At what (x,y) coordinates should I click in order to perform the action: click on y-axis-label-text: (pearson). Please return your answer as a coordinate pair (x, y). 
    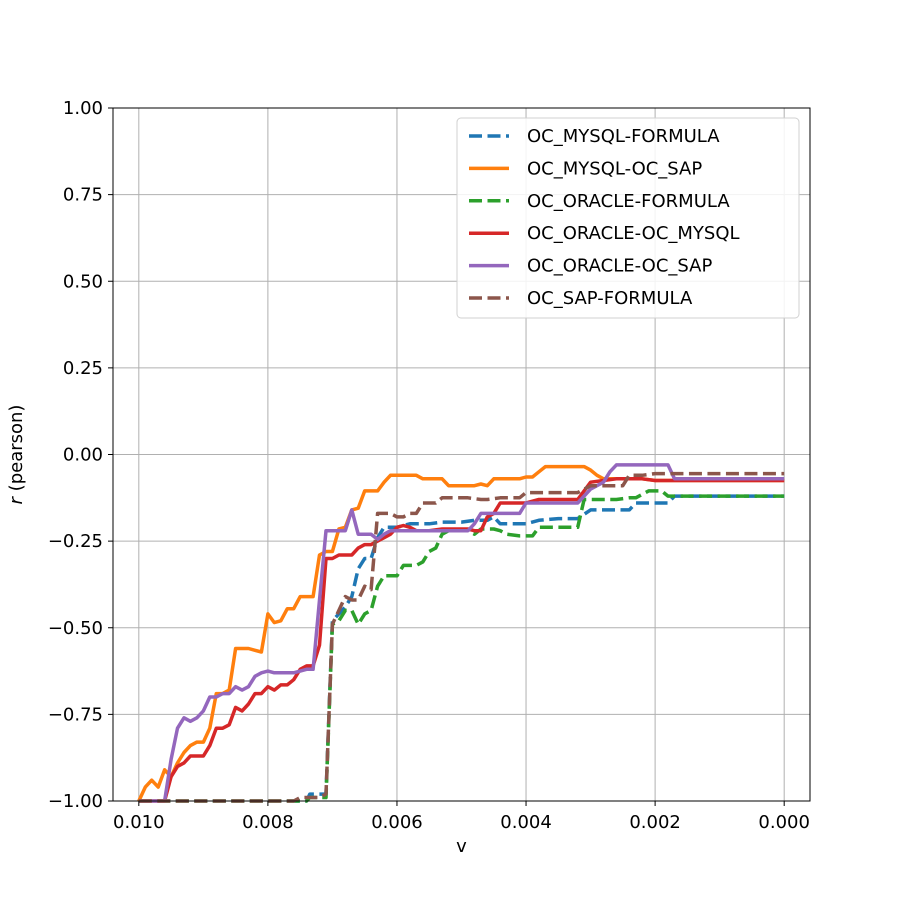
    Looking at the image, I should click on (16, 451).